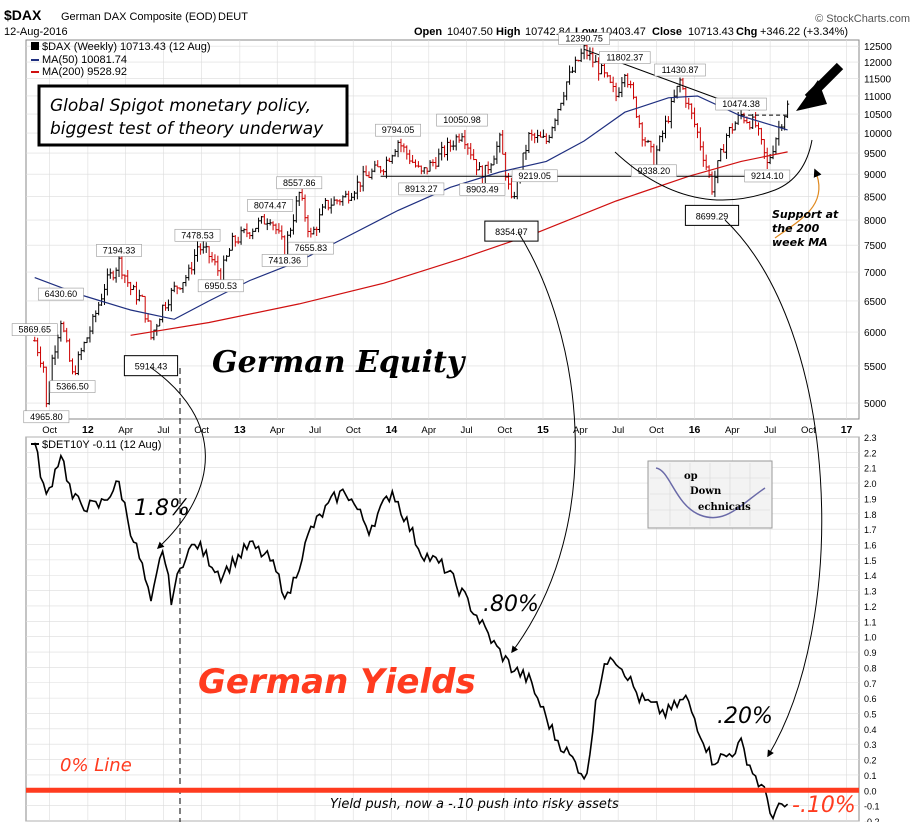 Image resolution: width=916 pixels, height=822 pixels. I want to click on yield-y-tick: 0.3, so click(870, 745).